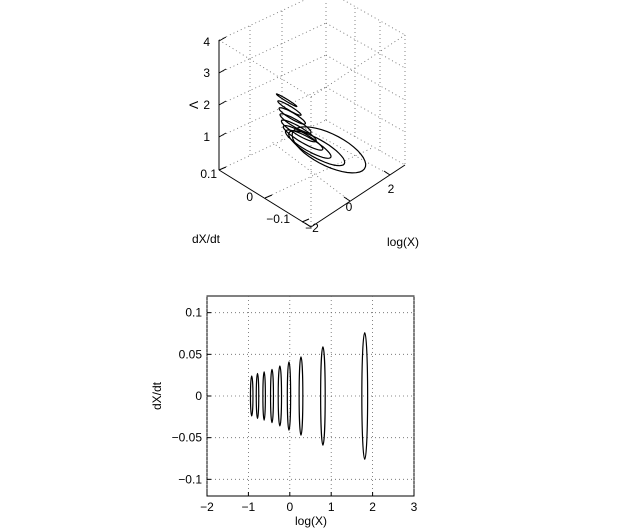 This screenshot has height=531, width=627. What do you see at coordinates (403, 242) in the screenshot?
I see `x-axis-label-3d: log(X)` at bounding box center [403, 242].